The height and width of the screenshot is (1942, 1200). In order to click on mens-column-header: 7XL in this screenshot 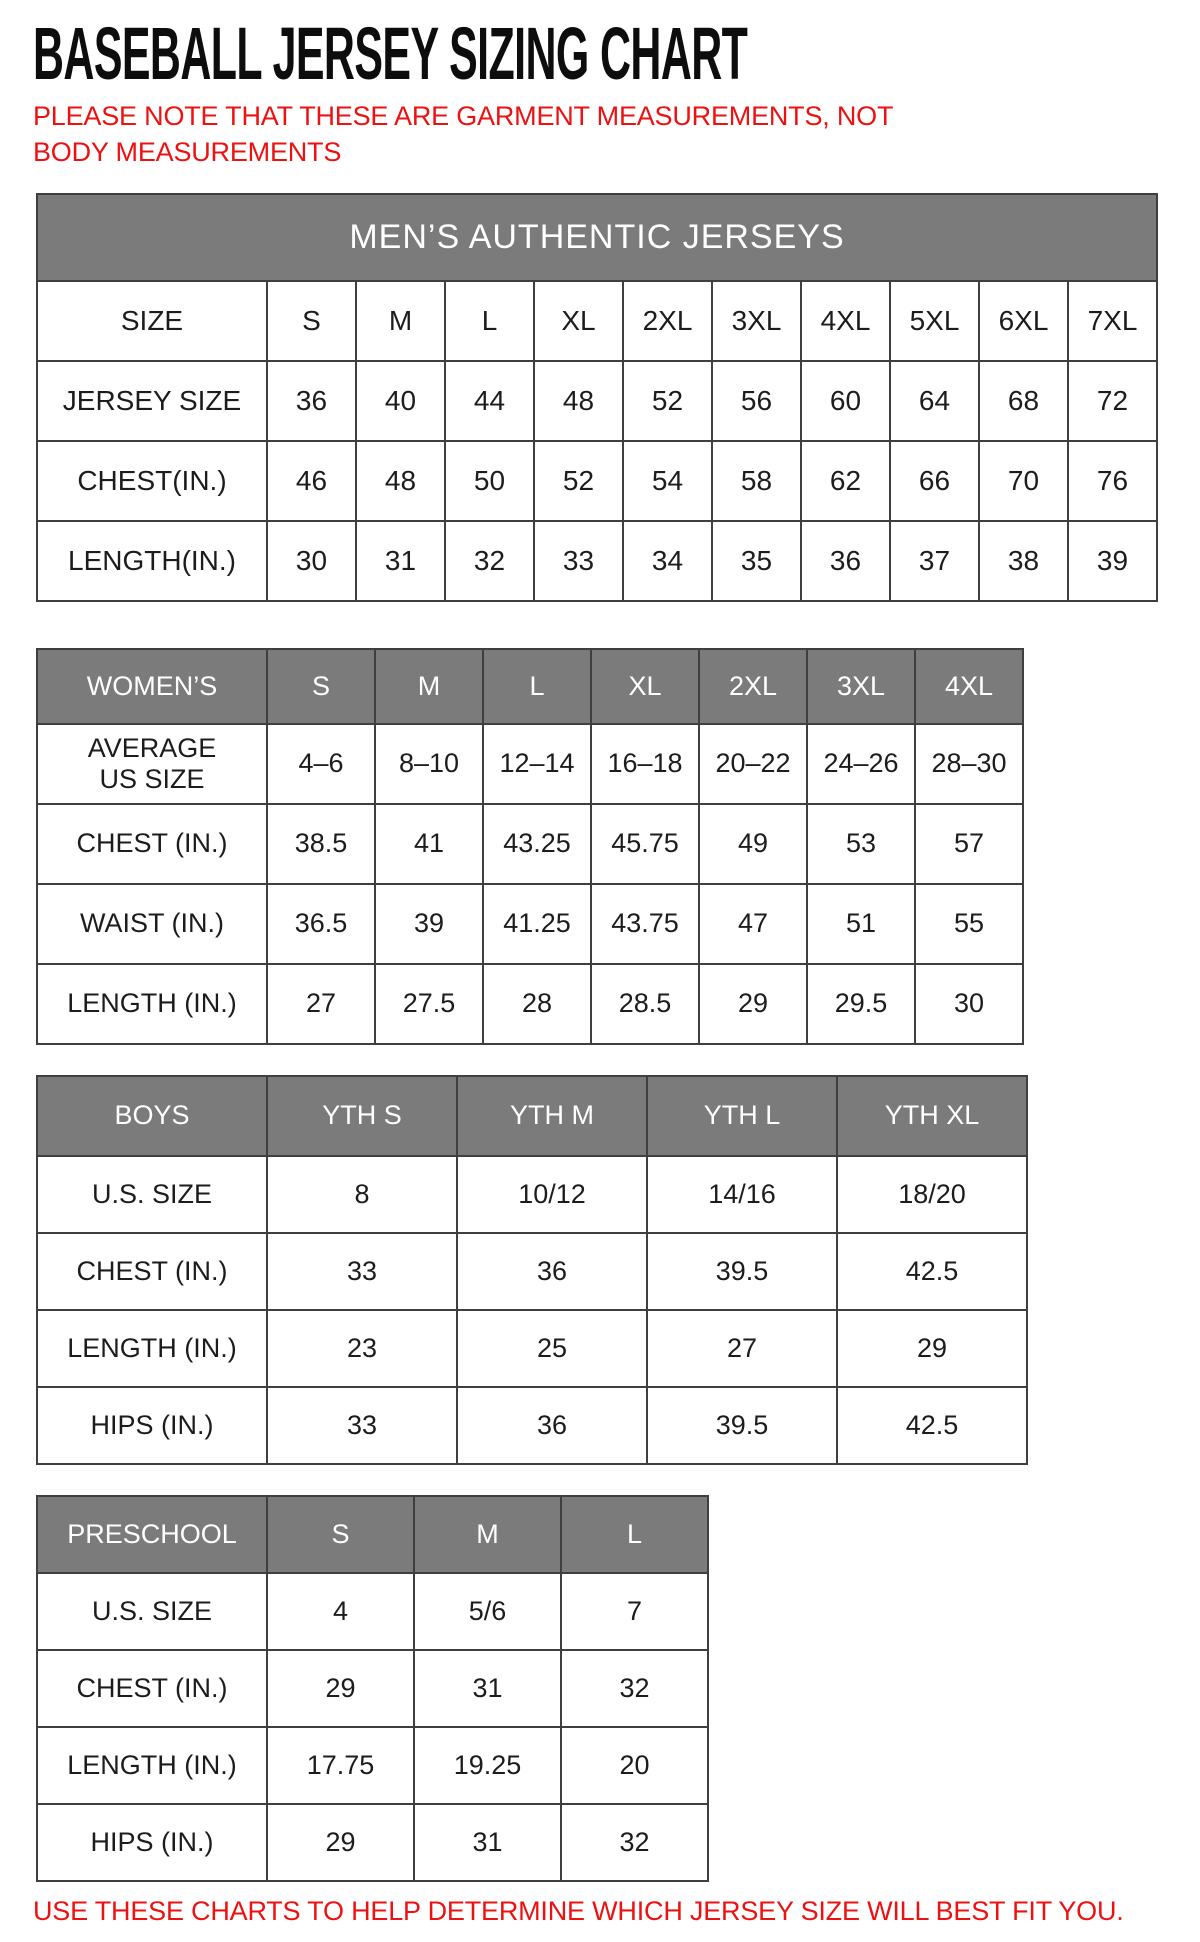, I will do `click(1112, 321)`.